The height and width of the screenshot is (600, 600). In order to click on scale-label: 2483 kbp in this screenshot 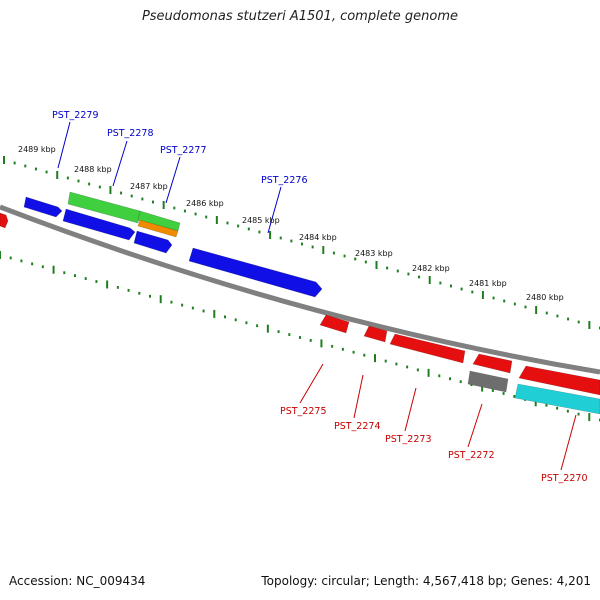, I will do `click(374, 253)`.